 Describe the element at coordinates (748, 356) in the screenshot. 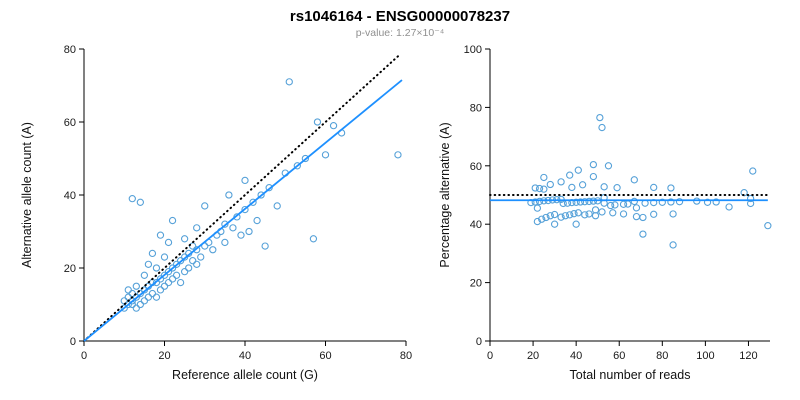

I see `x-tick-label: 120` at that location.